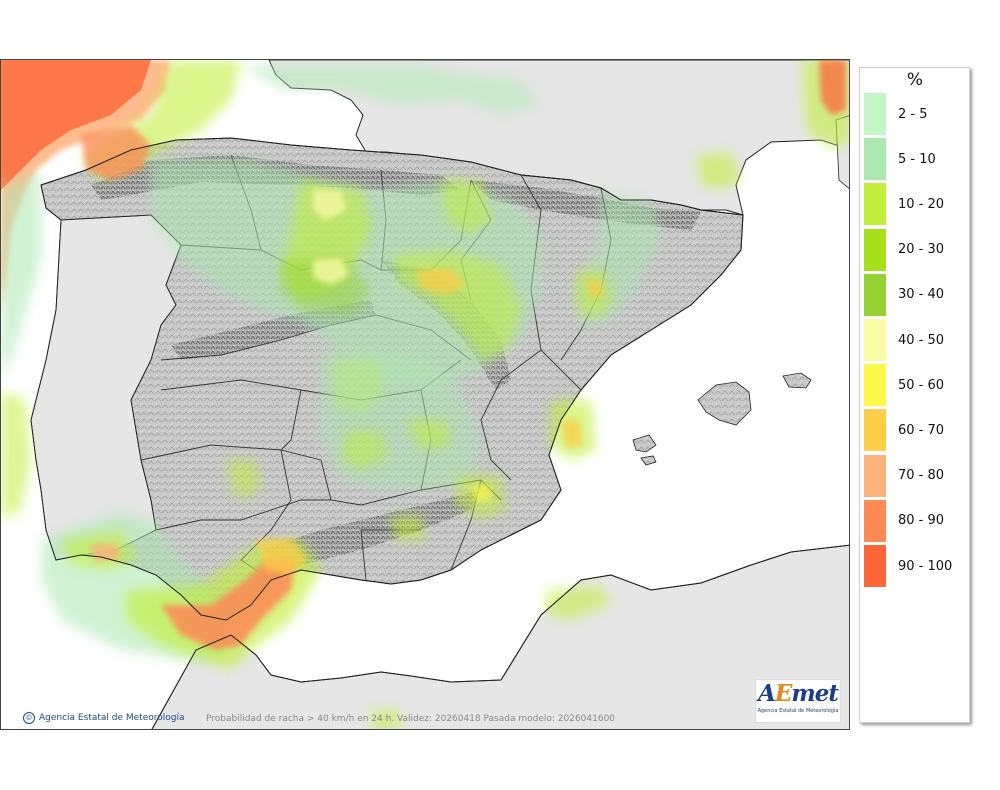 The image size is (1000, 790). I want to click on legend-label: 50 - 60, so click(921, 385).